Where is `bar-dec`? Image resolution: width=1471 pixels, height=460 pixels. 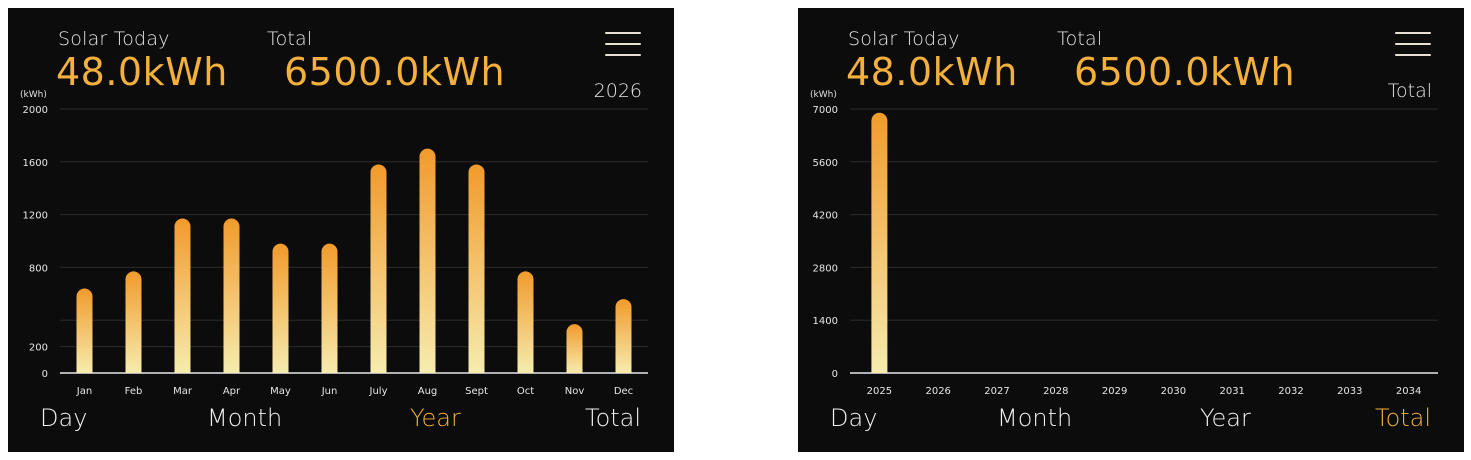 bar-dec is located at coordinates (623, 336).